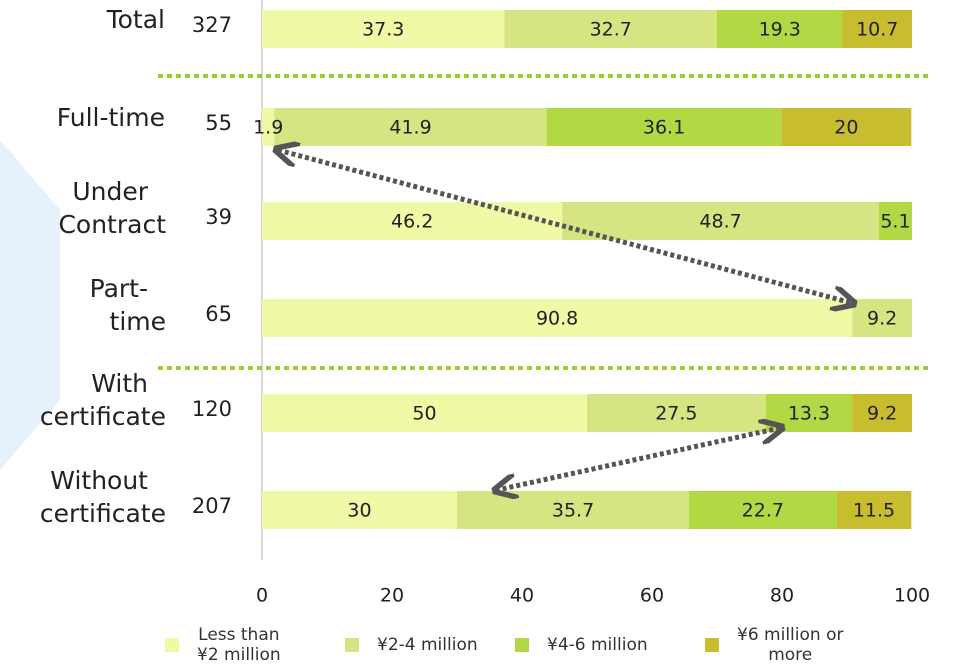  What do you see at coordinates (239, 635) in the screenshot?
I see `legend-label-line: Less than` at bounding box center [239, 635].